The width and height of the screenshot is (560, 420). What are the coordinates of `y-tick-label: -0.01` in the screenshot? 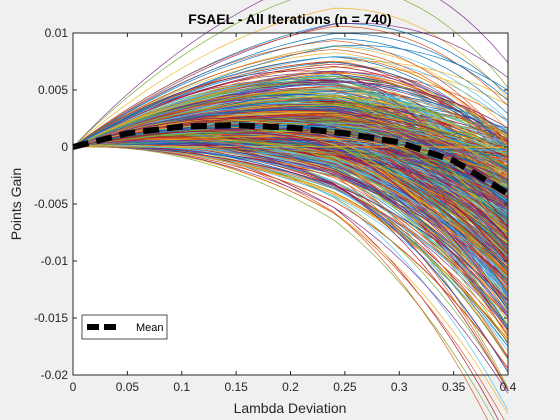 It's located at (55, 261).